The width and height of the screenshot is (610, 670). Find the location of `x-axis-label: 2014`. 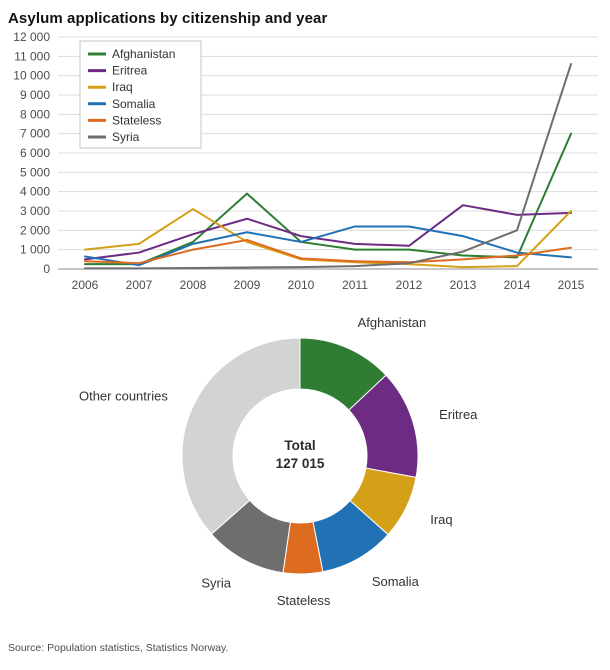

x-axis-label: 2014 is located at coordinates (517, 285).